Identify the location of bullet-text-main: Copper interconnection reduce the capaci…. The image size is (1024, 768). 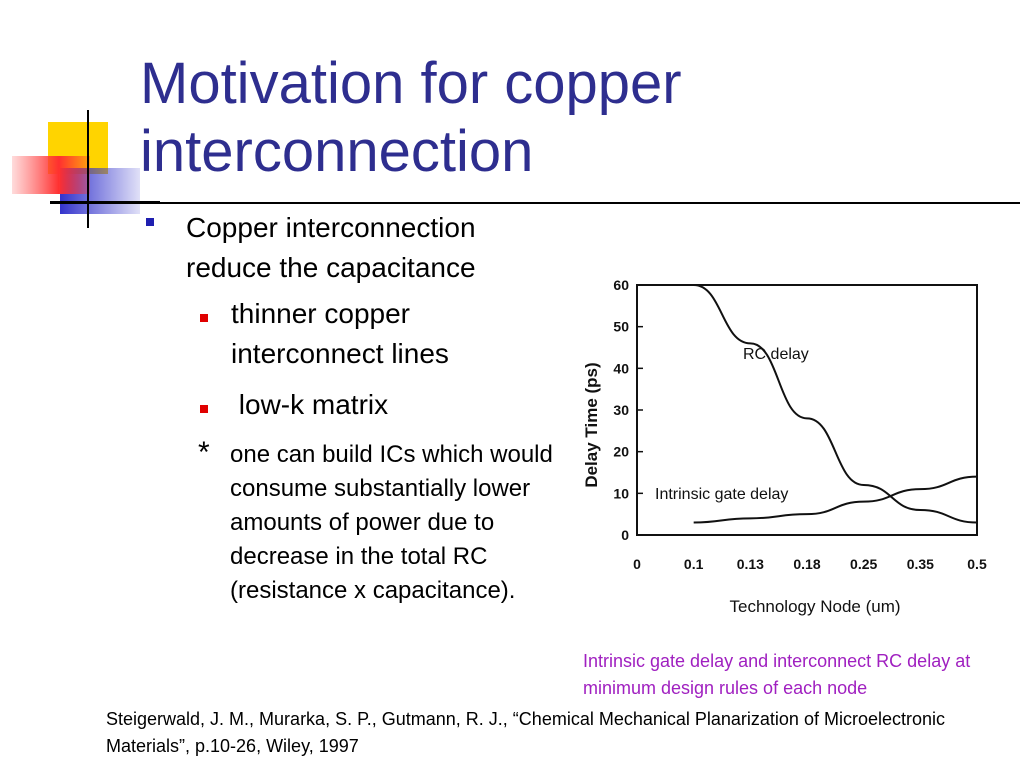
(331, 247).